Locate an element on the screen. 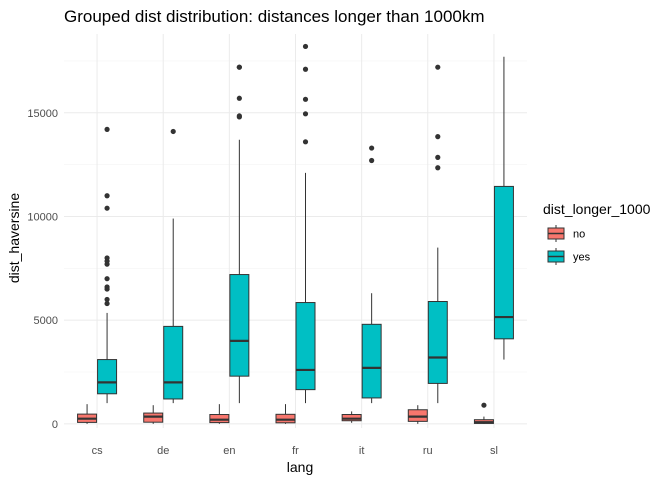  box-no-en is located at coordinates (219, 414).